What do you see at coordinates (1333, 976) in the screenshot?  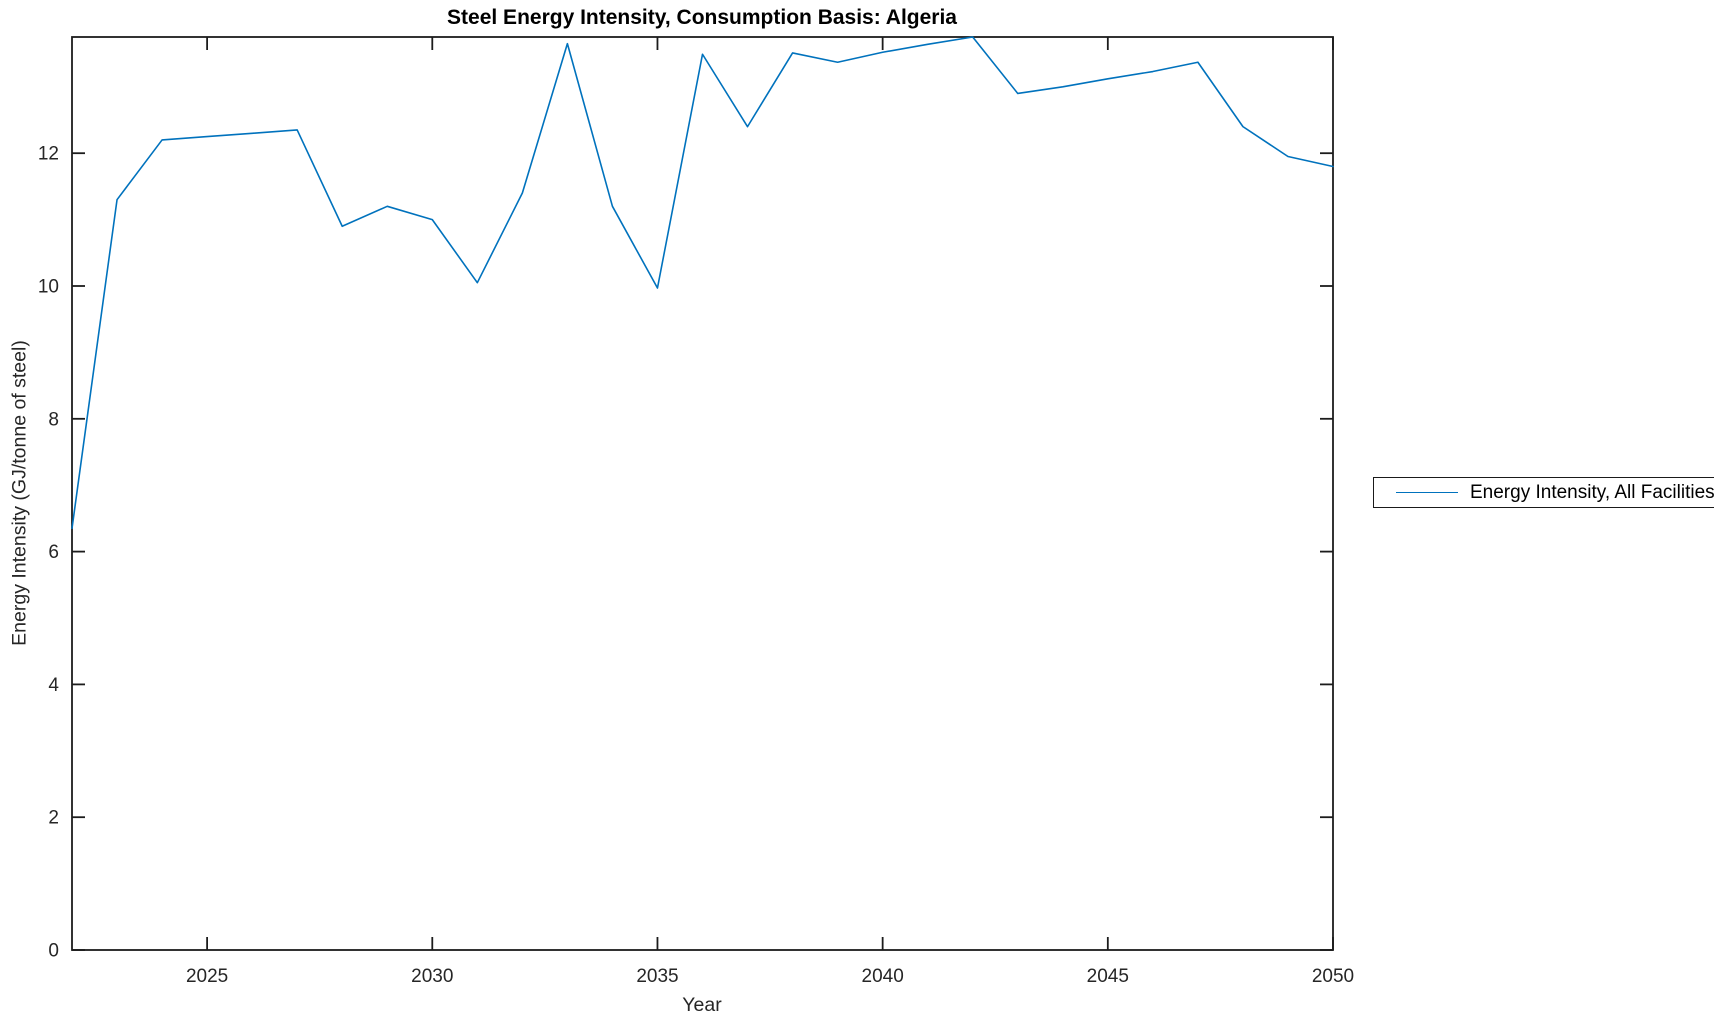 I see `x-tick-label: 2050` at bounding box center [1333, 976].